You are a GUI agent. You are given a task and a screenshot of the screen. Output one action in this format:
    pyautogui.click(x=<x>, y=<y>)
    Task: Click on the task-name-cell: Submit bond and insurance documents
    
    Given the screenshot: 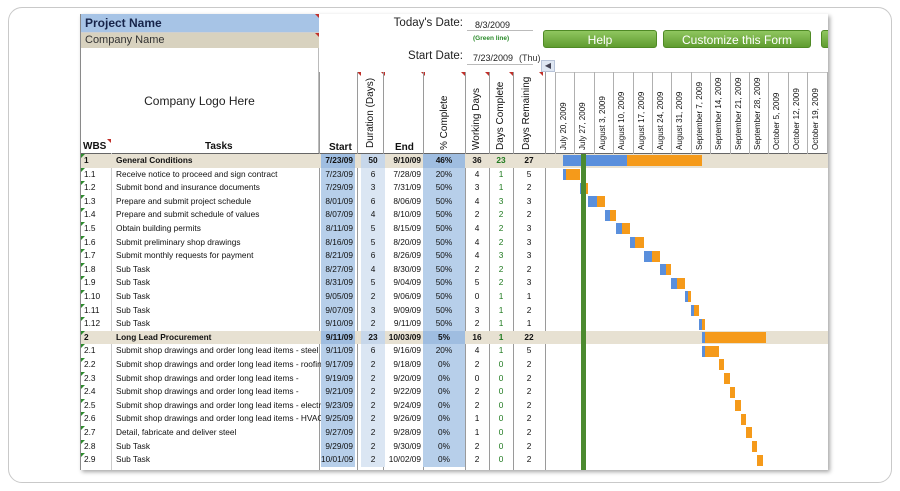 What is the action you would take?
    pyautogui.click(x=188, y=187)
    